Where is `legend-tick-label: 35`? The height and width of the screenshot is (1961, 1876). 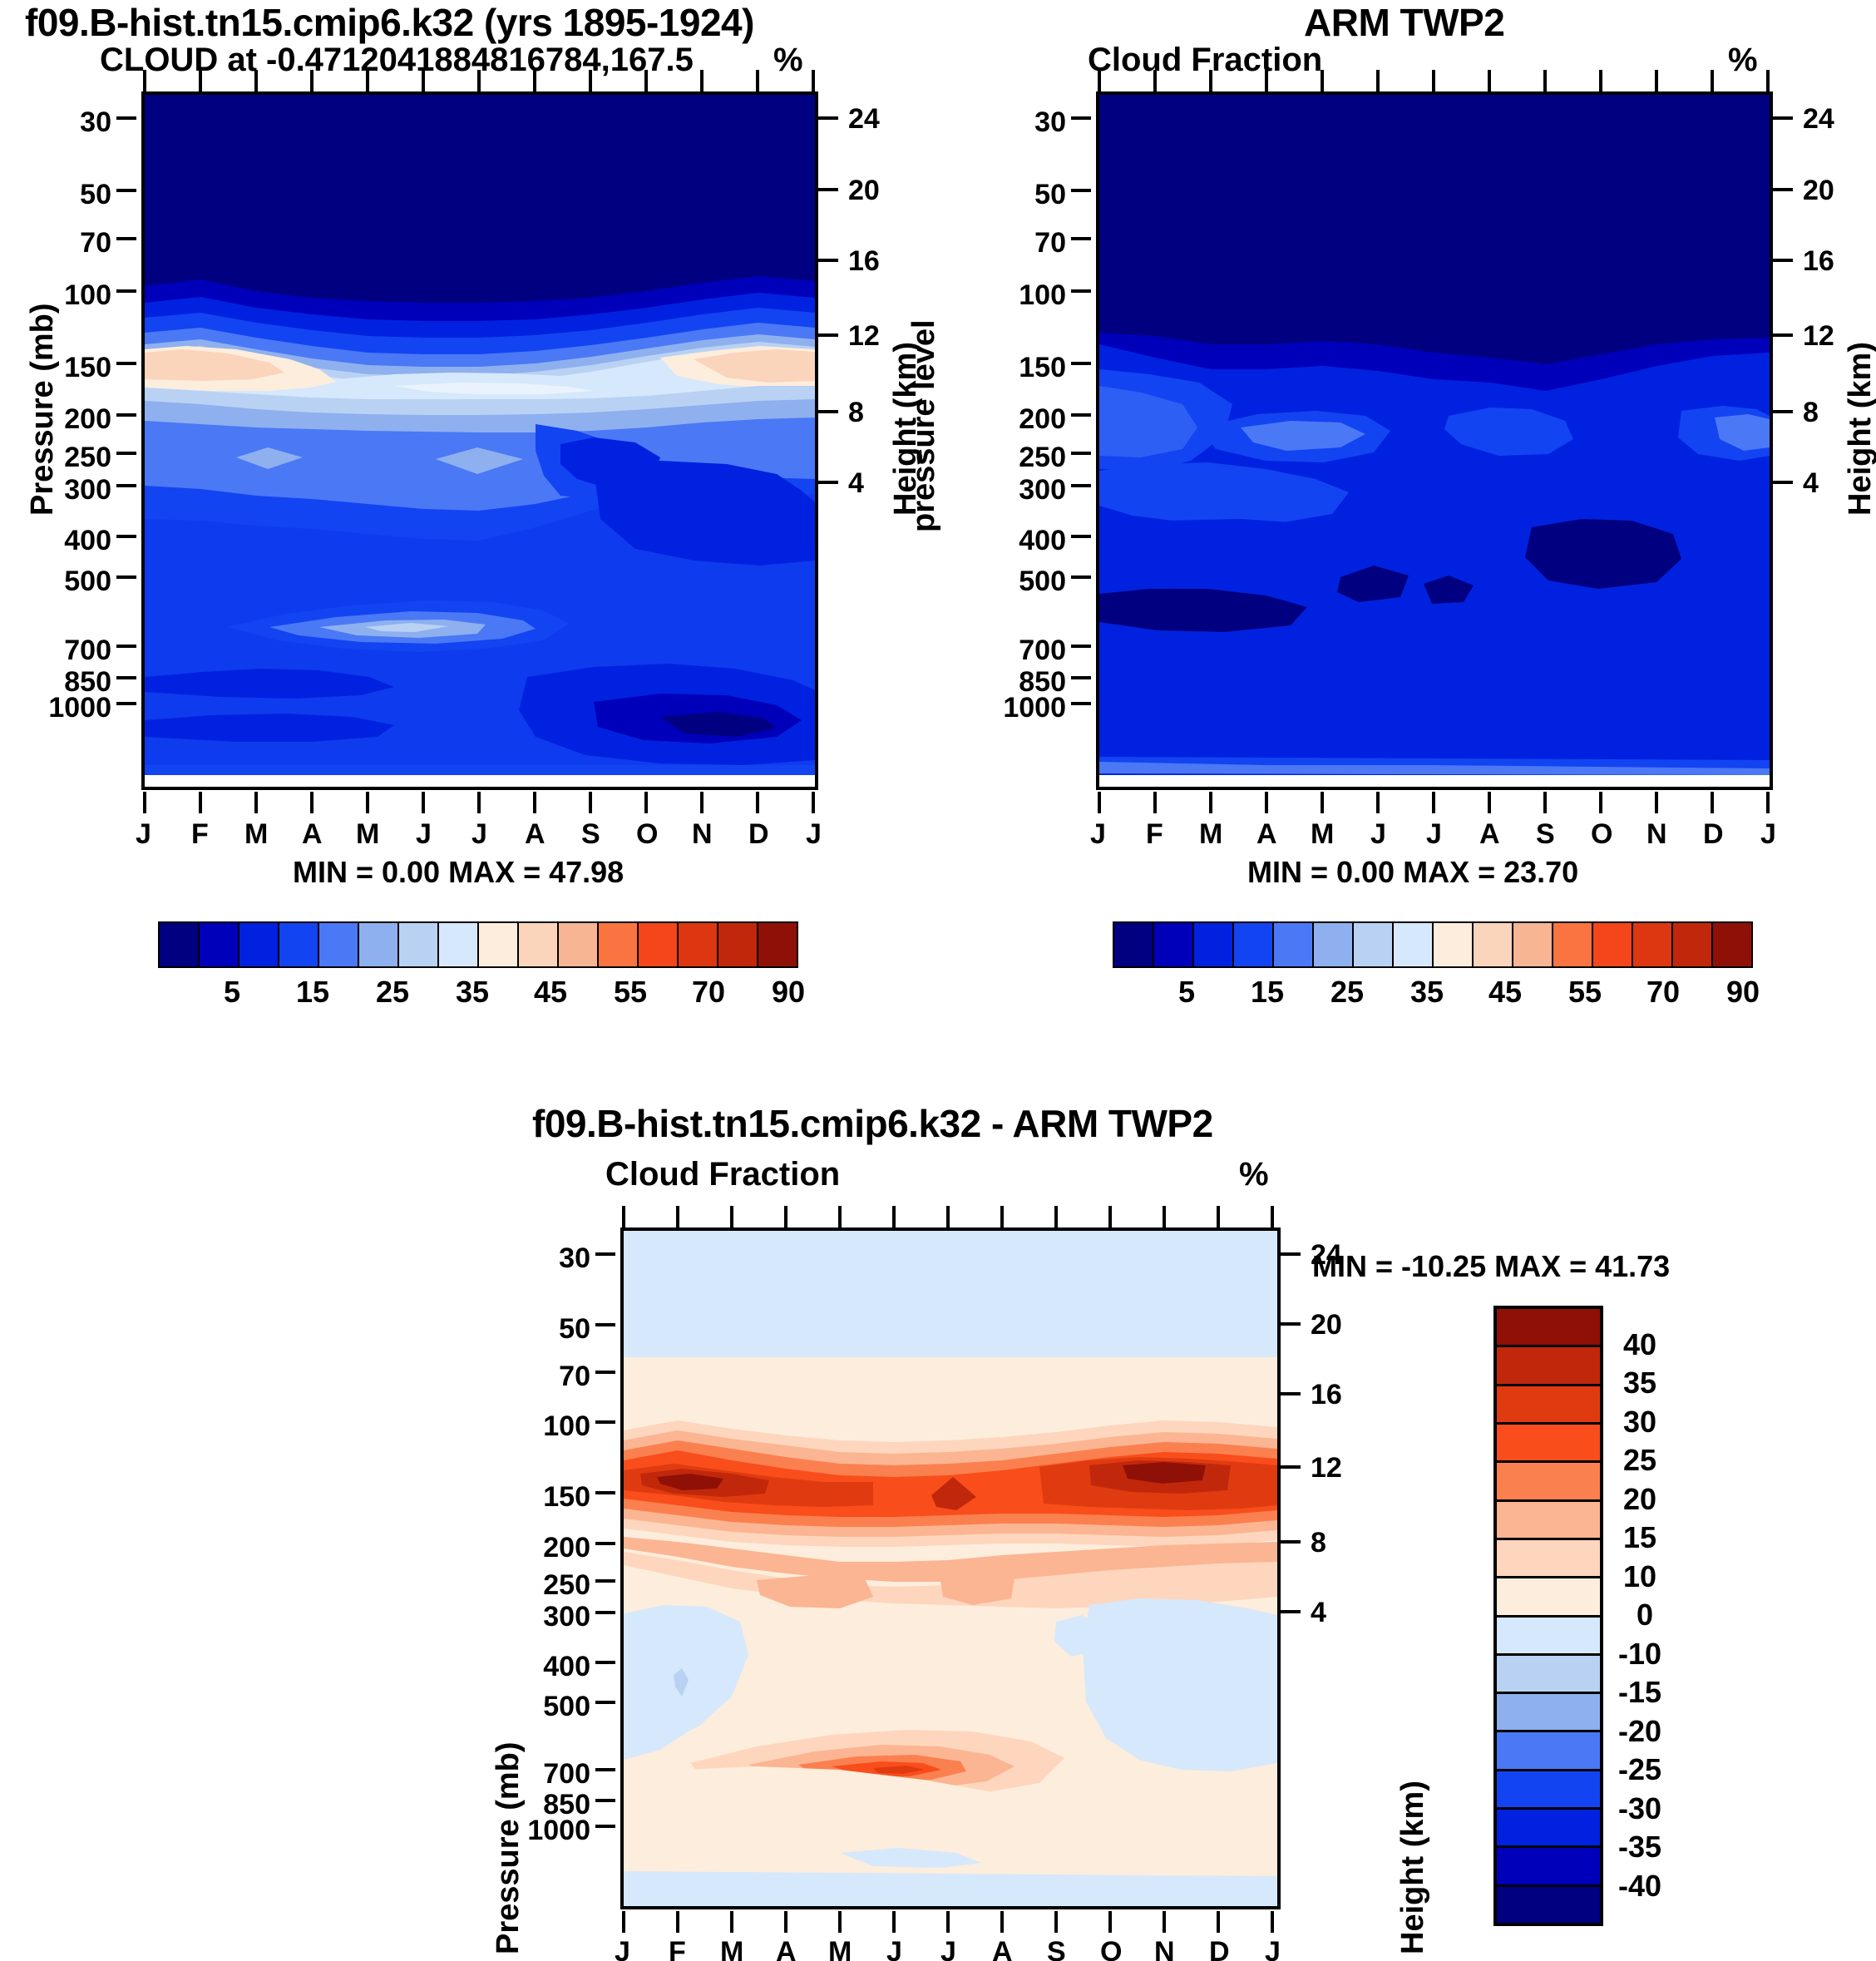
legend-tick-label: 35 is located at coordinates (1640, 1383).